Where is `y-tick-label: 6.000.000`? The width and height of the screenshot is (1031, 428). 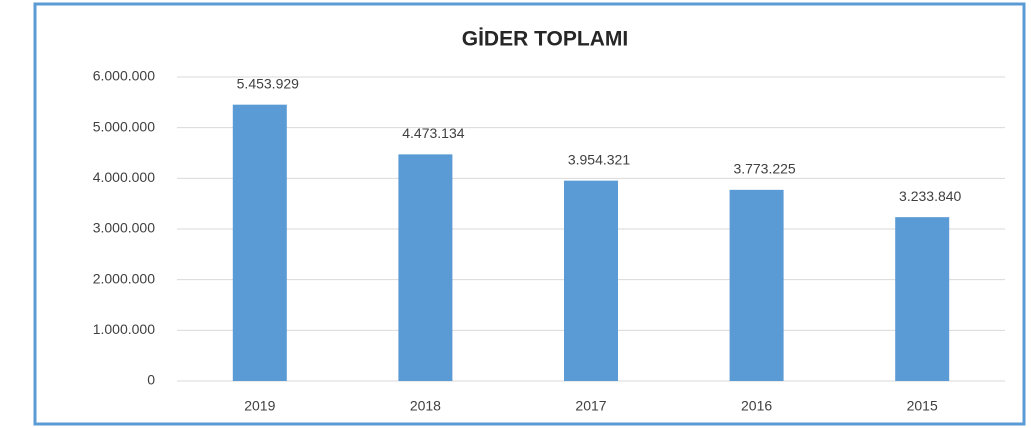
y-tick-label: 6.000.000 is located at coordinates (124, 76).